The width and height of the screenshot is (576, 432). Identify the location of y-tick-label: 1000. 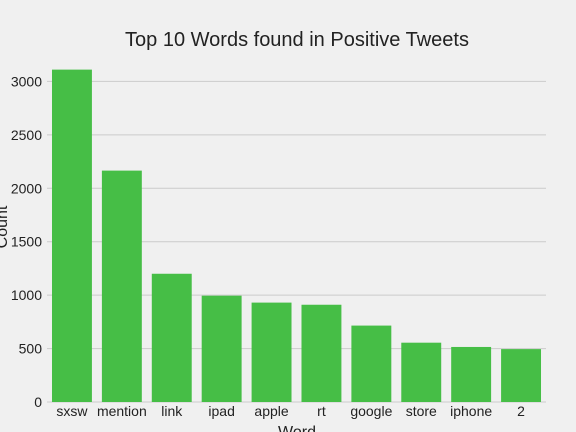
(26, 295).